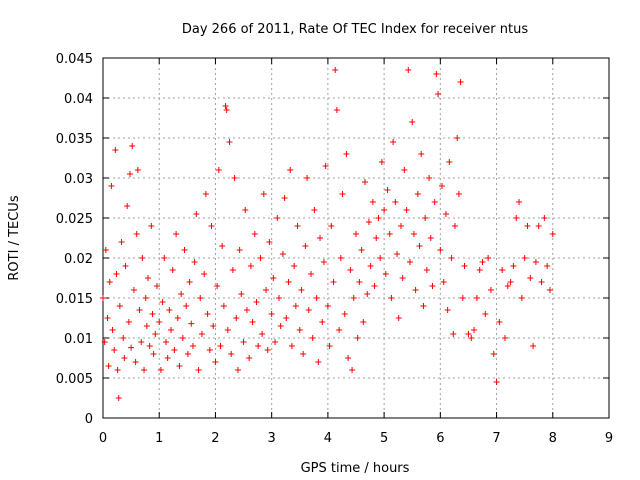 The width and height of the screenshot is (640, 480). What do you see at coordinates (215, 438) in the screenshot?
I see `x-tick-label: 2` at bounding box center [215, 438].